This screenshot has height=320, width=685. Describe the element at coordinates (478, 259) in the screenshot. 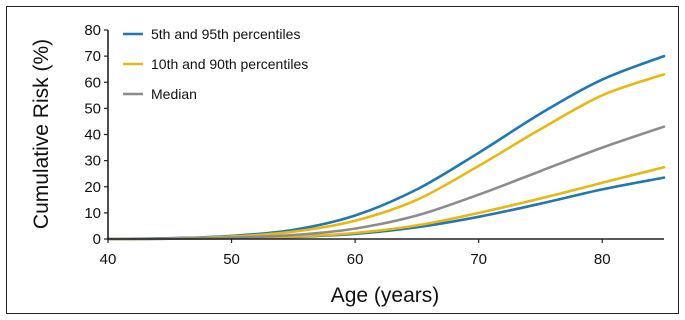

I see `x-tick-label-70: 70` at that location.